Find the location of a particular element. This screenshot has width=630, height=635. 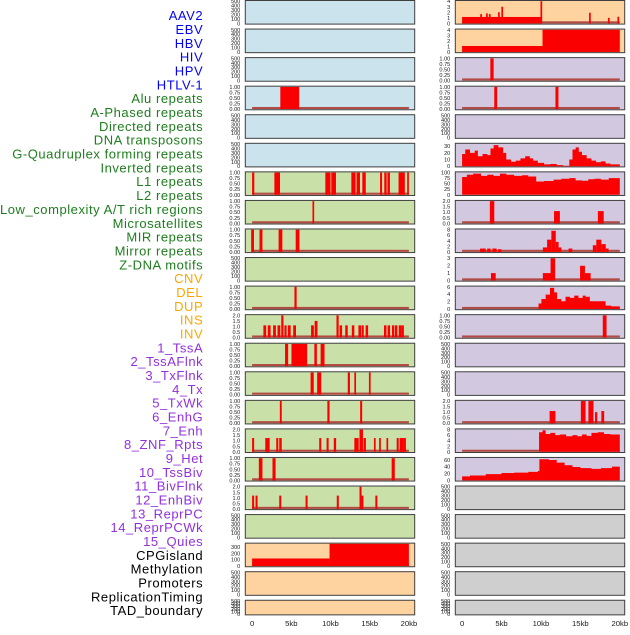

svg-text: 0.0 is located at coordinates (237, 510).